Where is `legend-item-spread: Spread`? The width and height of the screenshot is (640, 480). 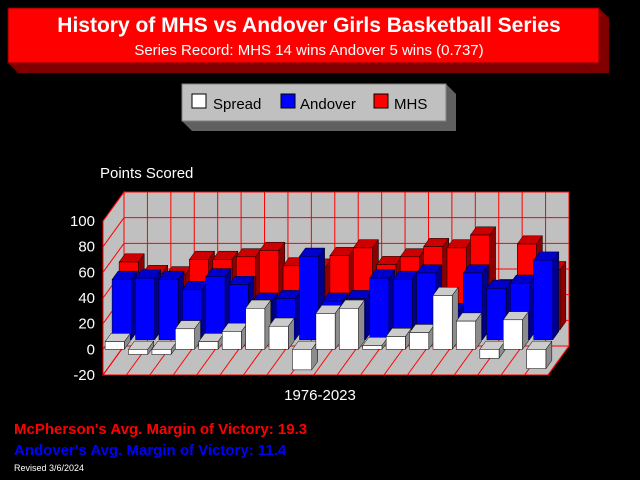
legend-item-spread: Spread is located at coordinates (226, 103).